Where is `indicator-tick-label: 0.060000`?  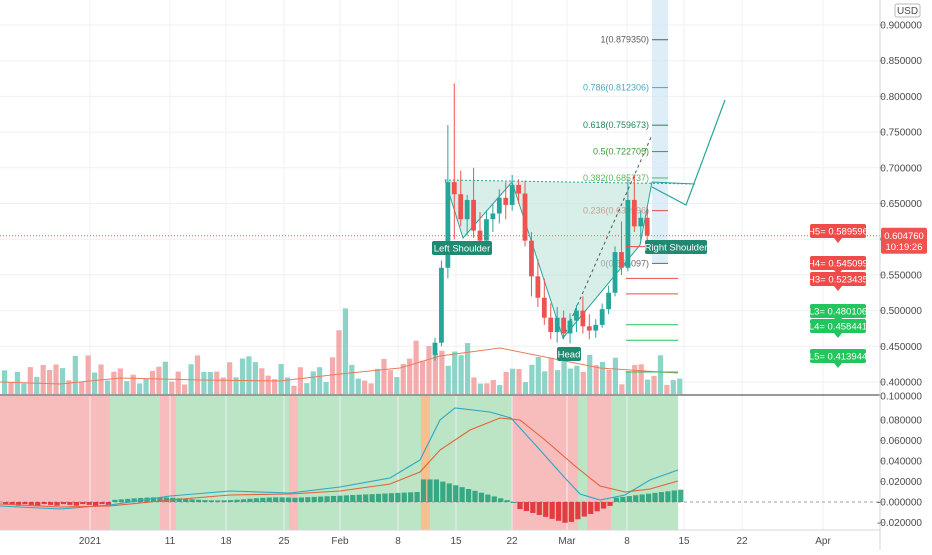 indicator-tick-label: 0.060000 is located at coordinates (901, 441).